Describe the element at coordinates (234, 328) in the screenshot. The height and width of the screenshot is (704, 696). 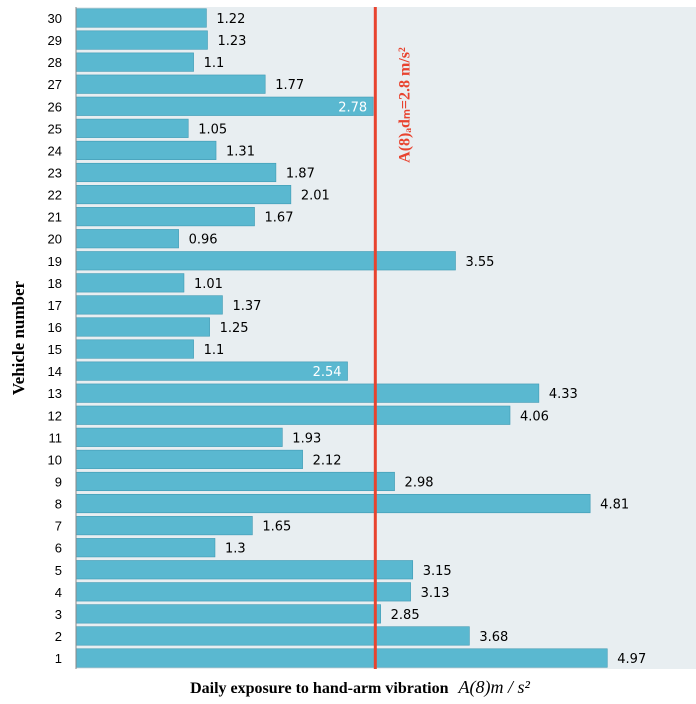
I see `bar-value-label: 1.25` at that location.